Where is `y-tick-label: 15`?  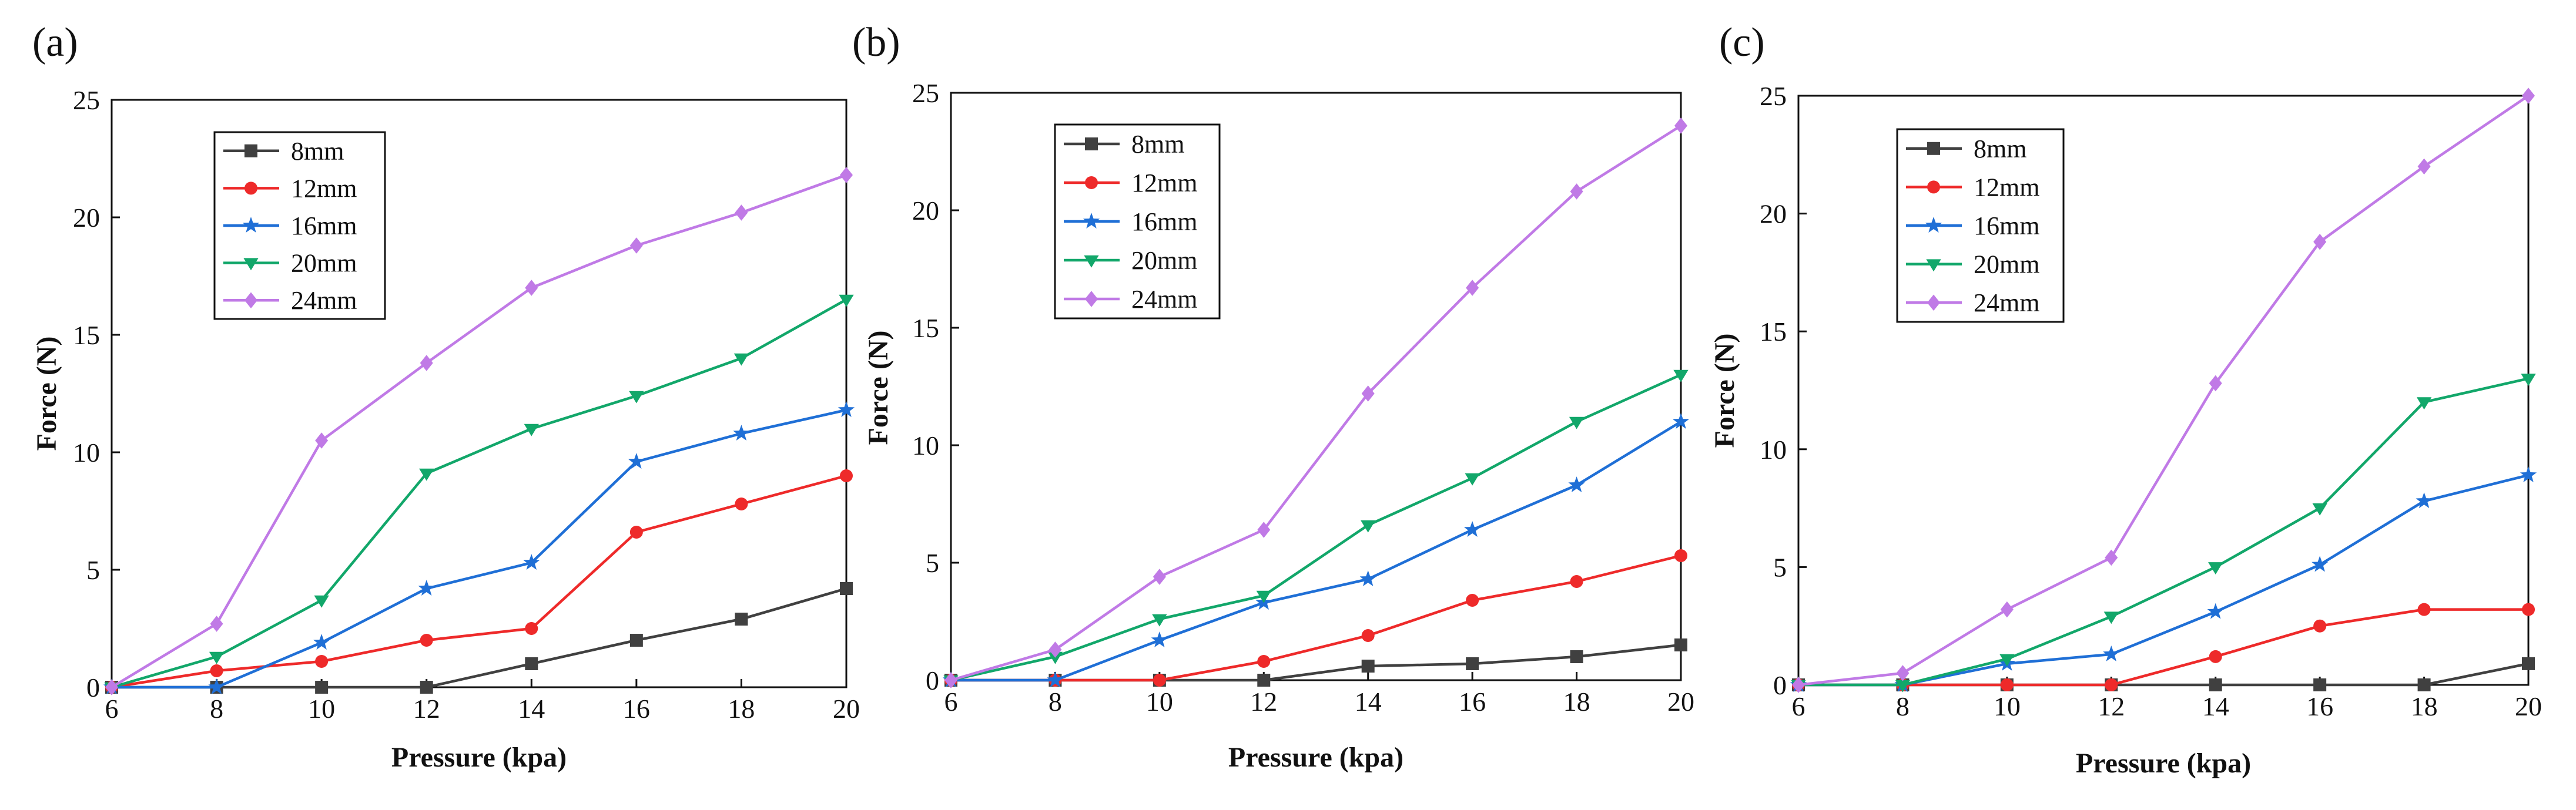
y-tick-label: 15 is located at coordinates (1773, 332).